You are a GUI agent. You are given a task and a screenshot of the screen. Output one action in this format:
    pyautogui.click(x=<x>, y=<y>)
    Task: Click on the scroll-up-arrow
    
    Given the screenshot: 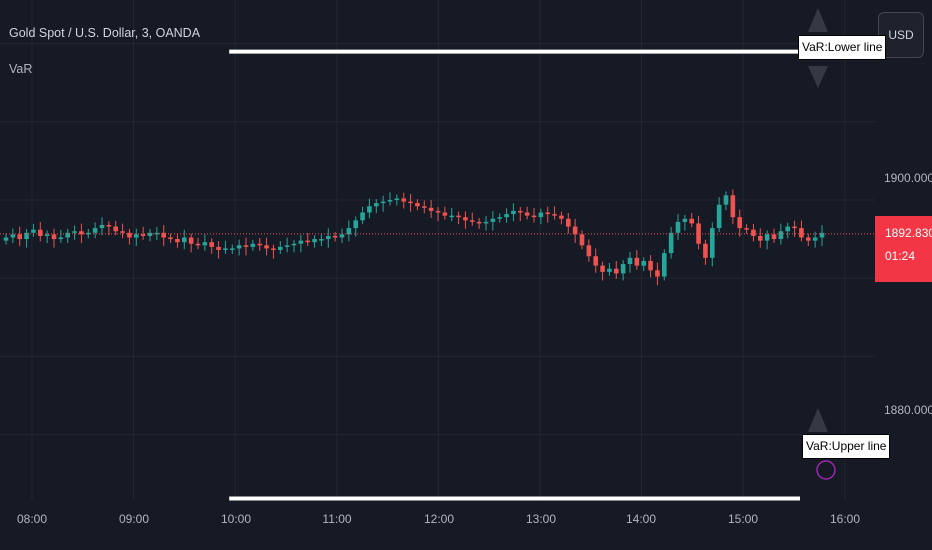 What is the action you would take?
    pyautogui.click(x=818, y=420)
    